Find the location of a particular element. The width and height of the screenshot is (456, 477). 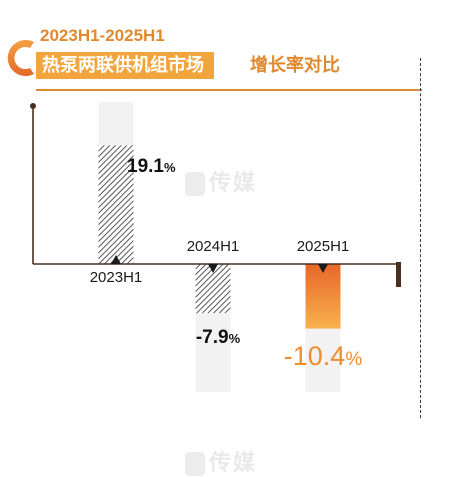

data-label: 19.1% is located at coordinates (151, 166).